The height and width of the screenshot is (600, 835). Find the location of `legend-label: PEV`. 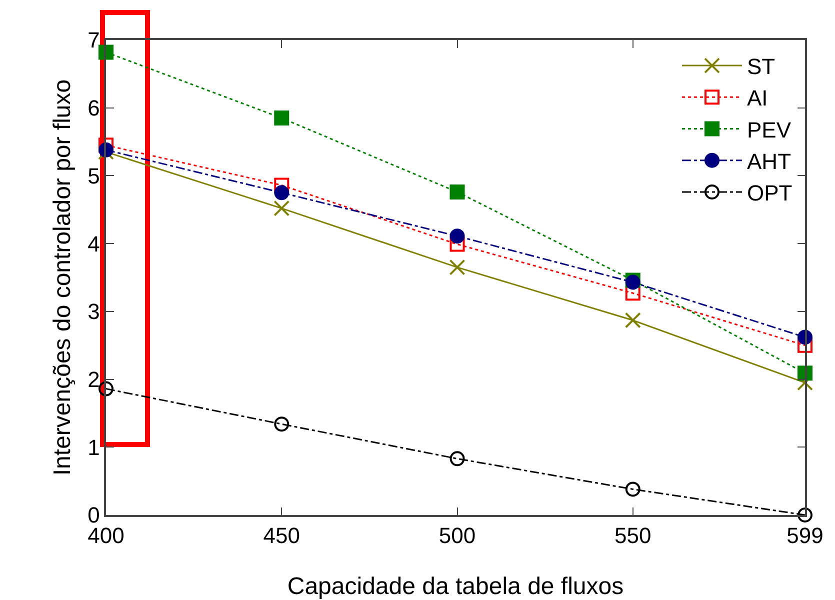

legend-label: PEV is located at coordinates (769, 129).